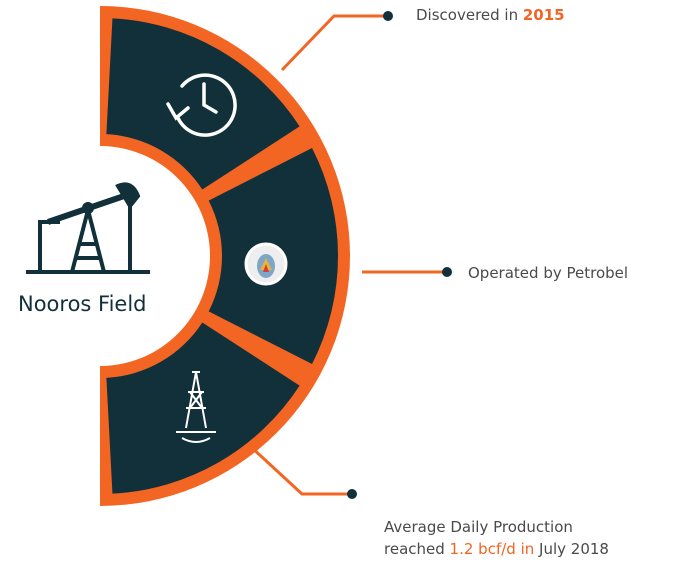 Image resolution: width=690 pixels, height=566 pixels. Describe the element at coordinates (478, 527) in the screenshot. I see `text: Average Daily Production` at that location.